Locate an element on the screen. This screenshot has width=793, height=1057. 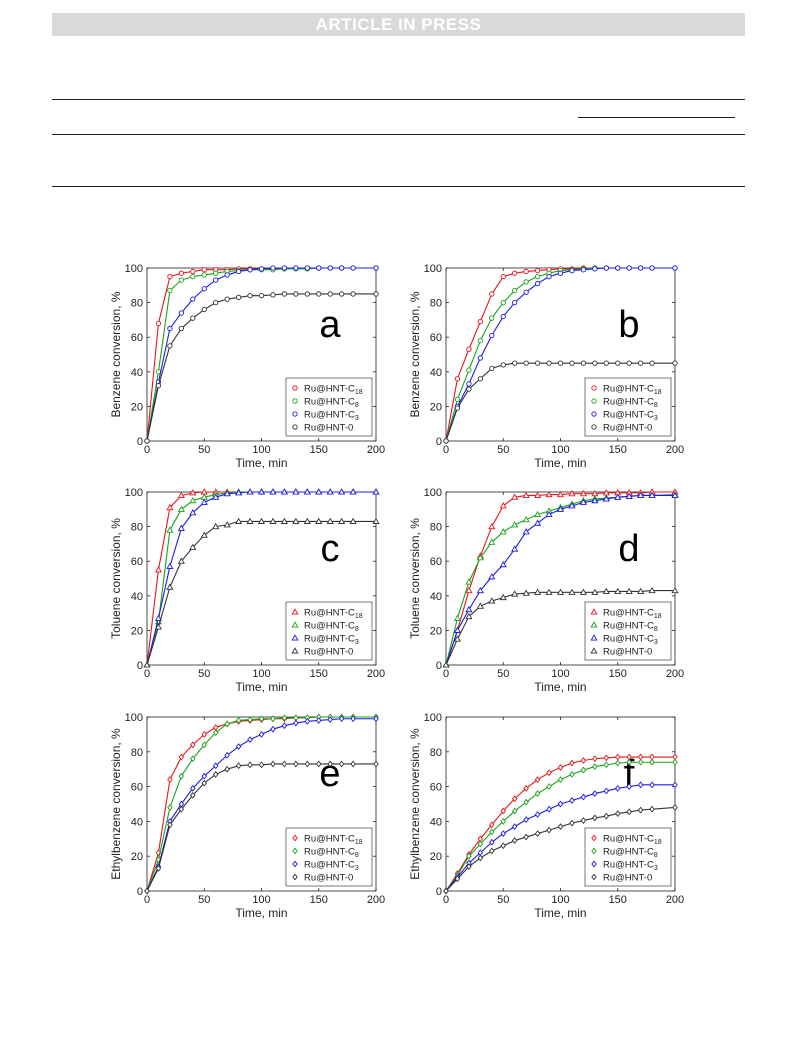
legend-entry: Ru@HNT-C8 is located at coordinates (630, 403).